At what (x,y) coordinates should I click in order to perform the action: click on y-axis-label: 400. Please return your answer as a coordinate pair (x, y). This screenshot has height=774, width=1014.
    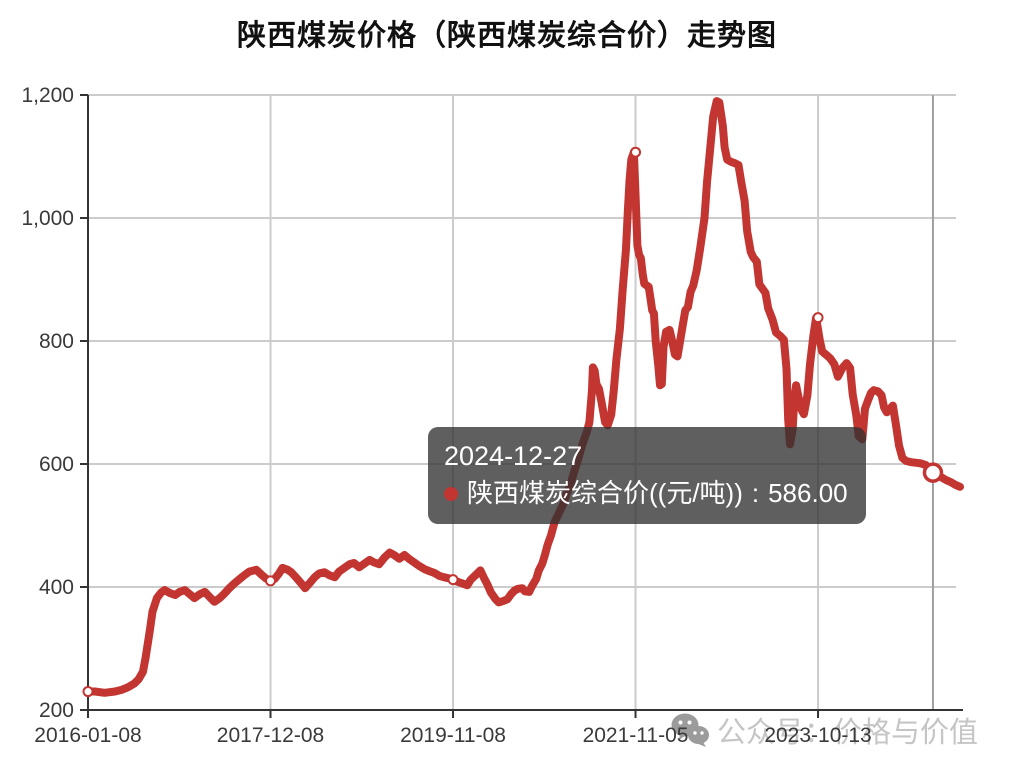
    Looking at the image, I should click on (56, 587).